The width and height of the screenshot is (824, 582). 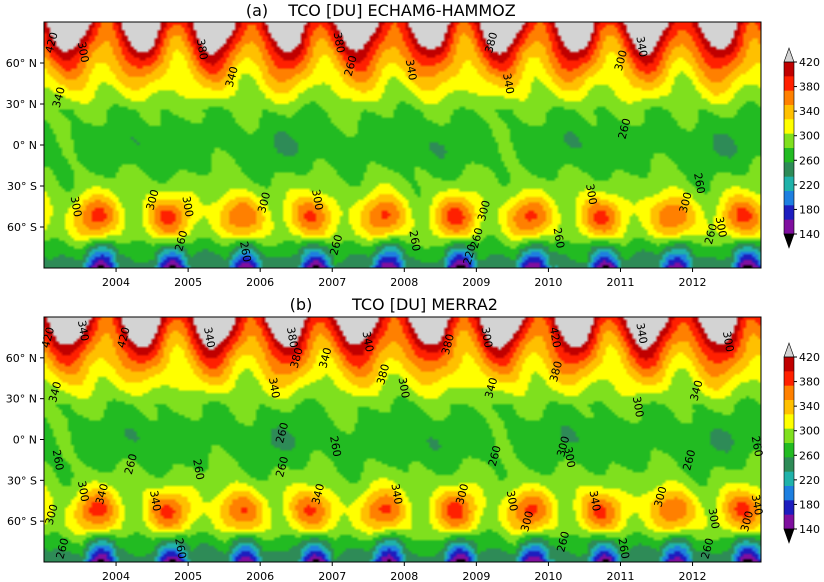 I want to click on colorbar-tick-label: 180, so click(x=809, y=209).